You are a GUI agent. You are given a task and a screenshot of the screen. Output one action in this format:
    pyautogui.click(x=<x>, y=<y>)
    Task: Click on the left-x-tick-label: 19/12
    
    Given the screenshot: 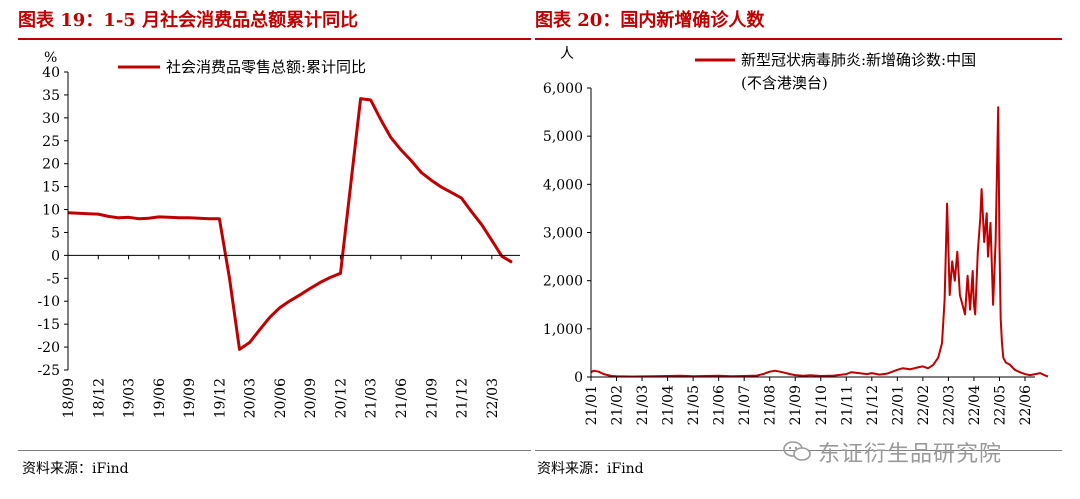 What is the action you would take?
    pyautogui.click(x=220, y=398)
    